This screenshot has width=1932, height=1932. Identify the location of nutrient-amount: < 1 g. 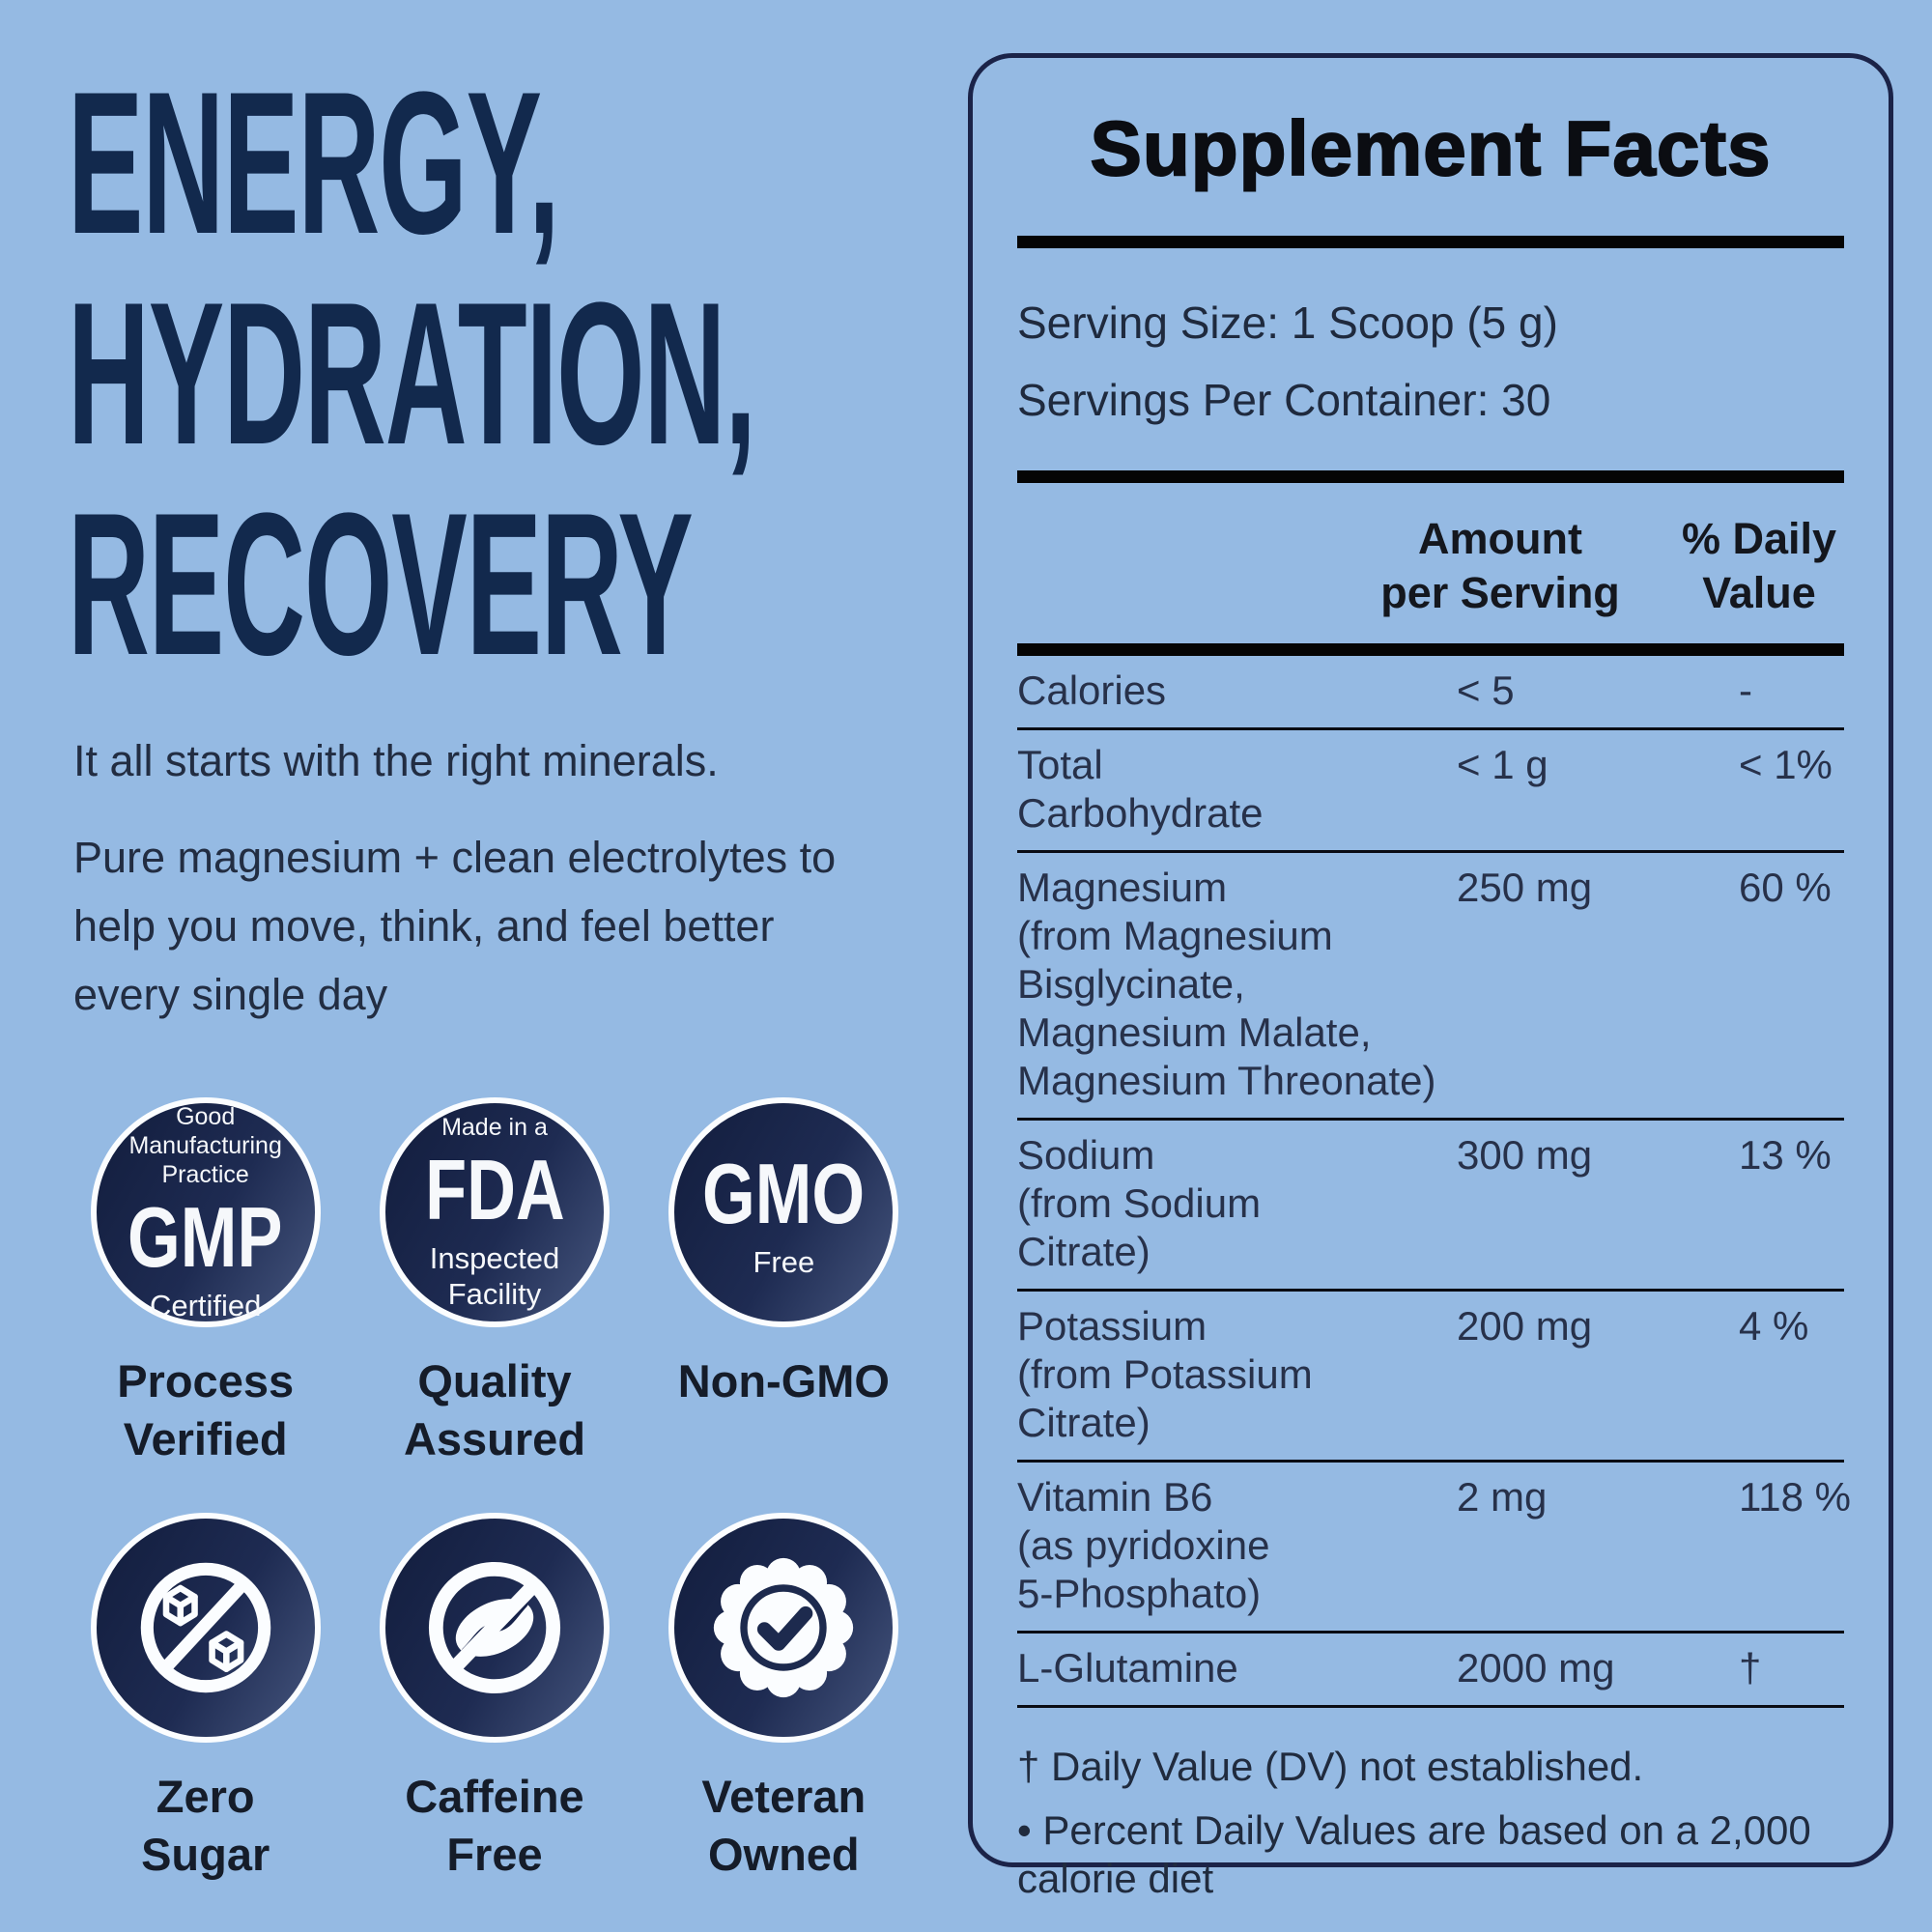
(1502, 764).